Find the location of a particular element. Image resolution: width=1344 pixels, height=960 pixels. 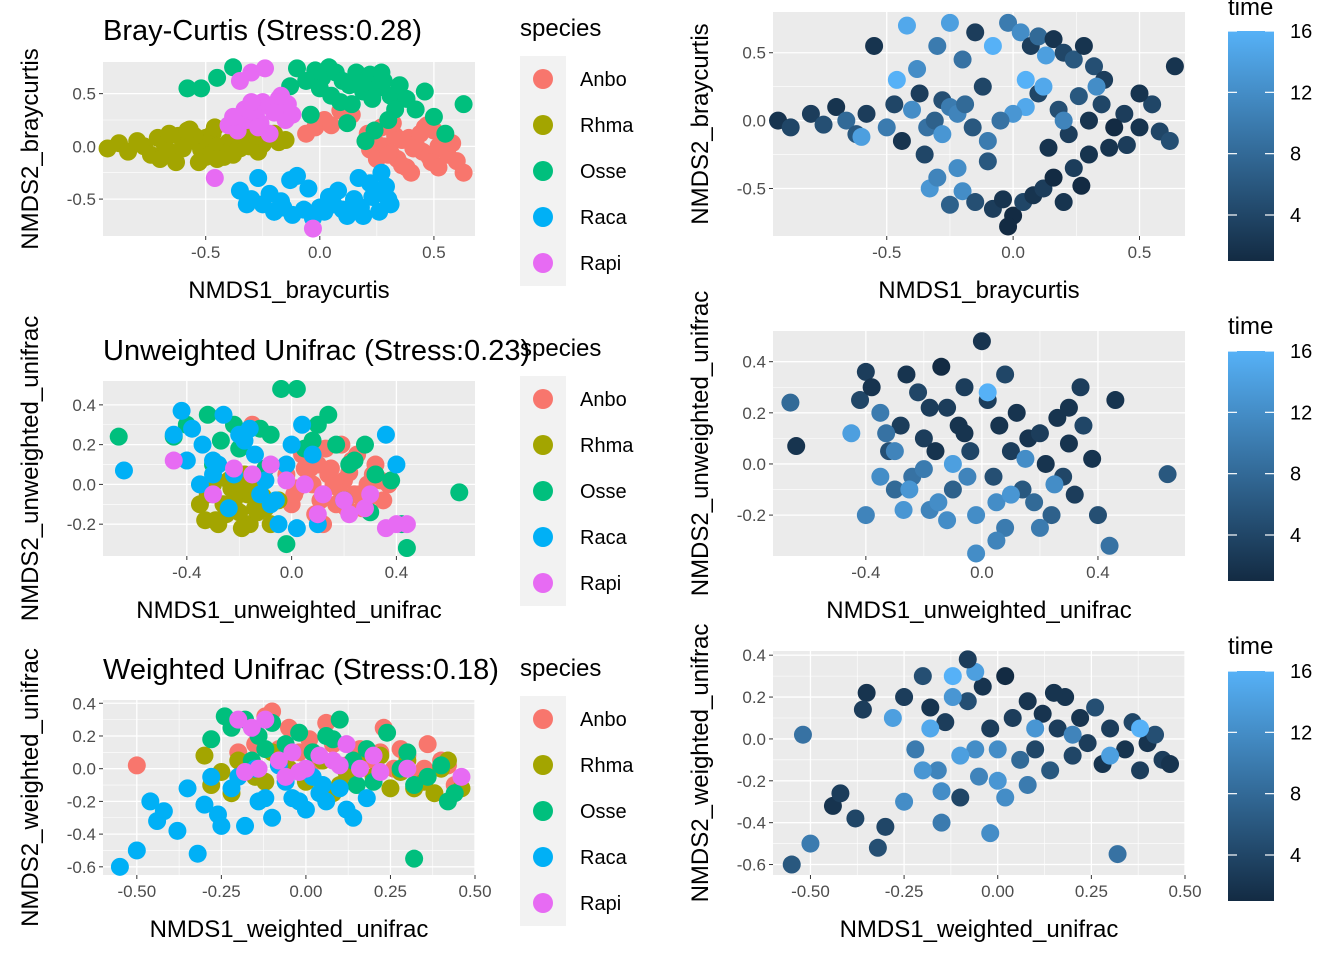

y-tick-label: 0.4 is located at coordinates (84, 405).